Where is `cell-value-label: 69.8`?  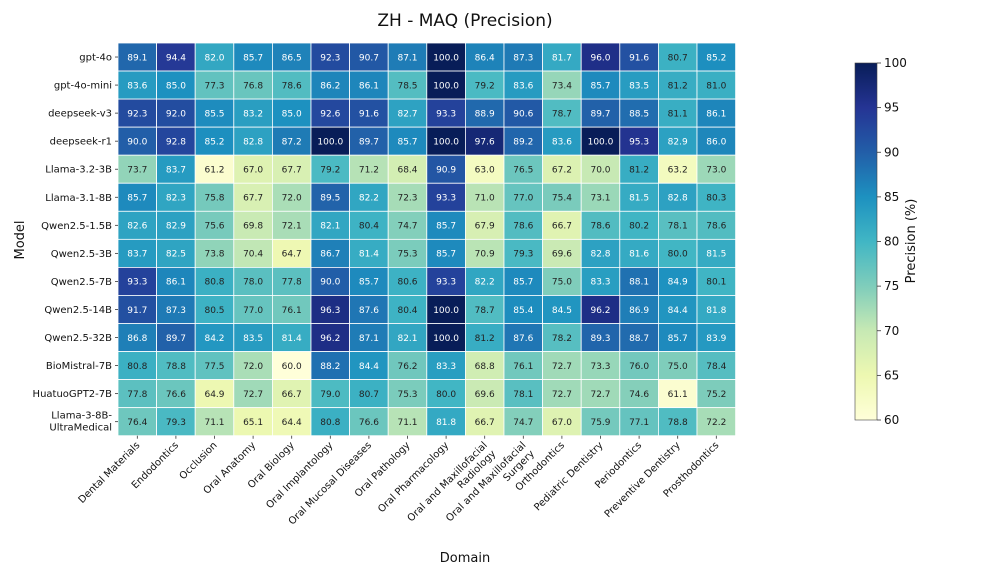 cell-value-label: 69.8 is located at coordinates (253, 227).